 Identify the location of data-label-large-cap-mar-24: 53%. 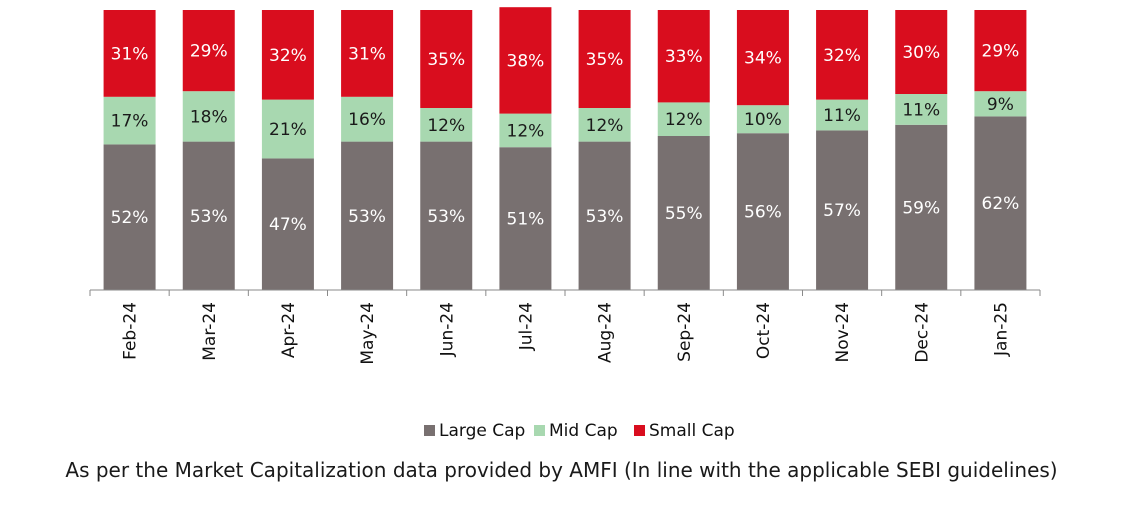
(209, 217).